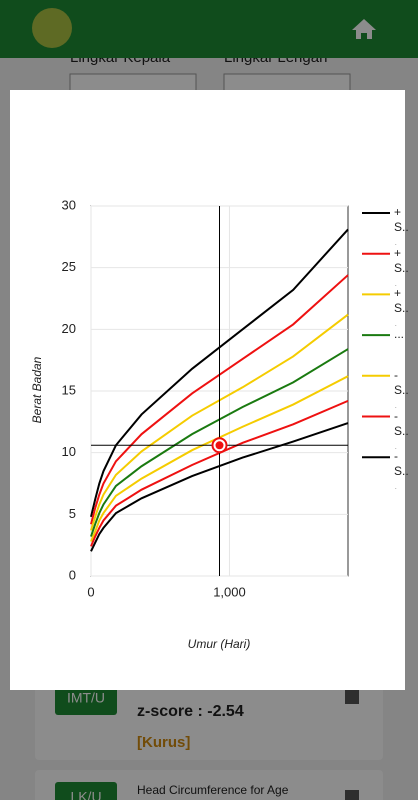 This screenshot has width=418, height=805. What do you see at coordinates (229, 591) in the screenshot?
I see `x-tick-label: 1,000` at bounding box center [229, 591].